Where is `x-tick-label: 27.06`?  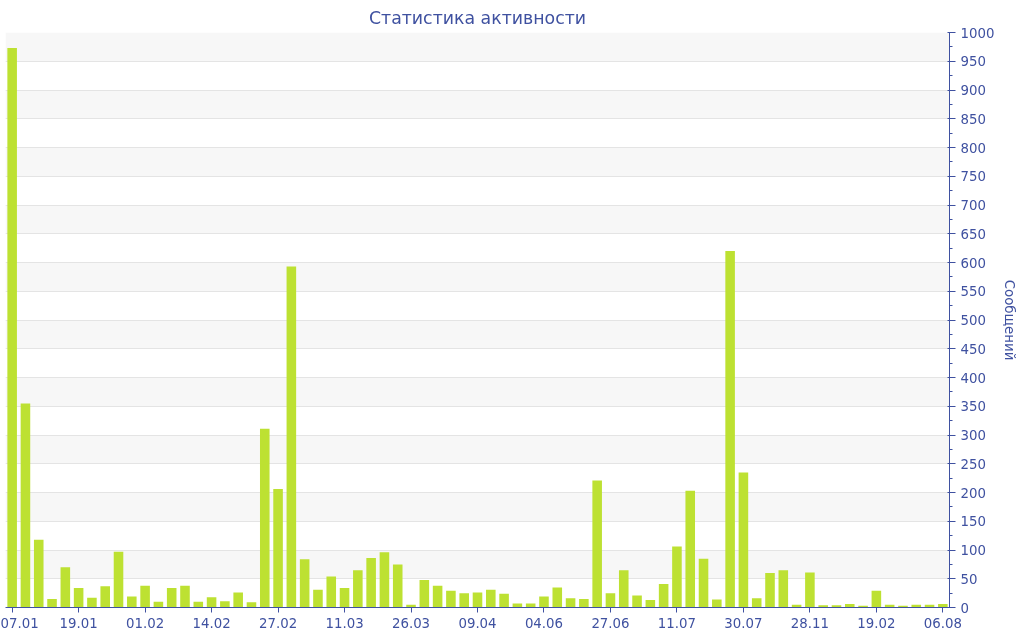 x-tick-label: 27.06 is located at coordinates (610, 623).